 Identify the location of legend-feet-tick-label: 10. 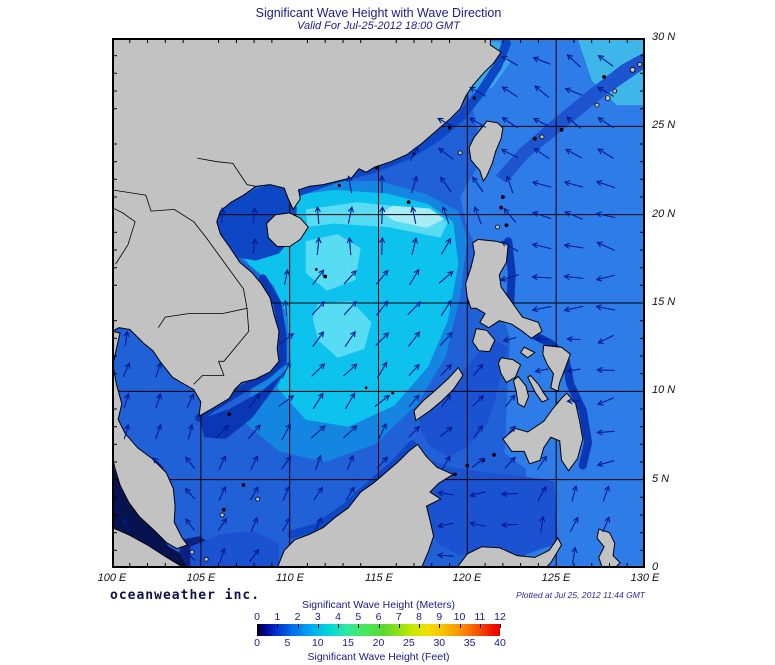
(317, 643).